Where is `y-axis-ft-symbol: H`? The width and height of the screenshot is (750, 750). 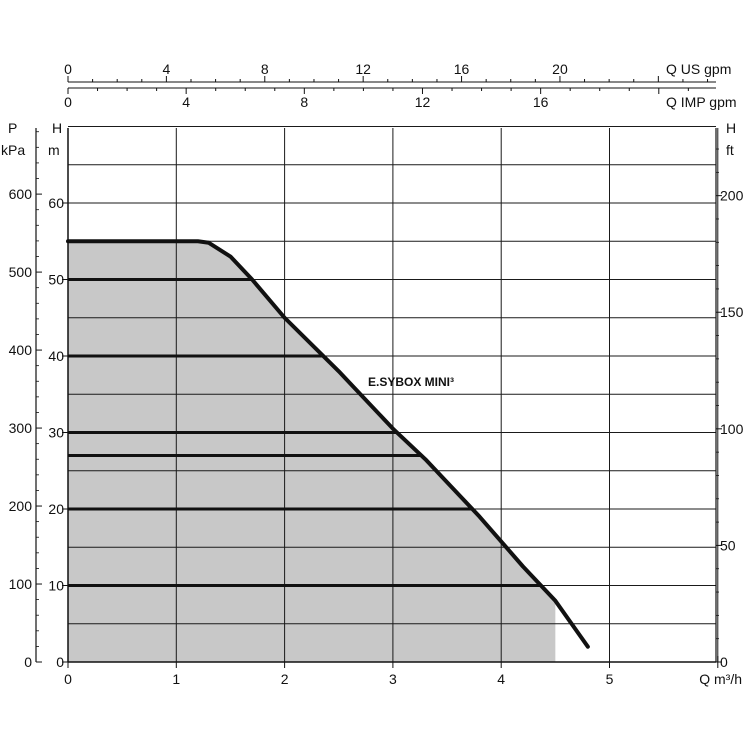
y-axis-ft-symbol: H is located at coordinates (731, 128).